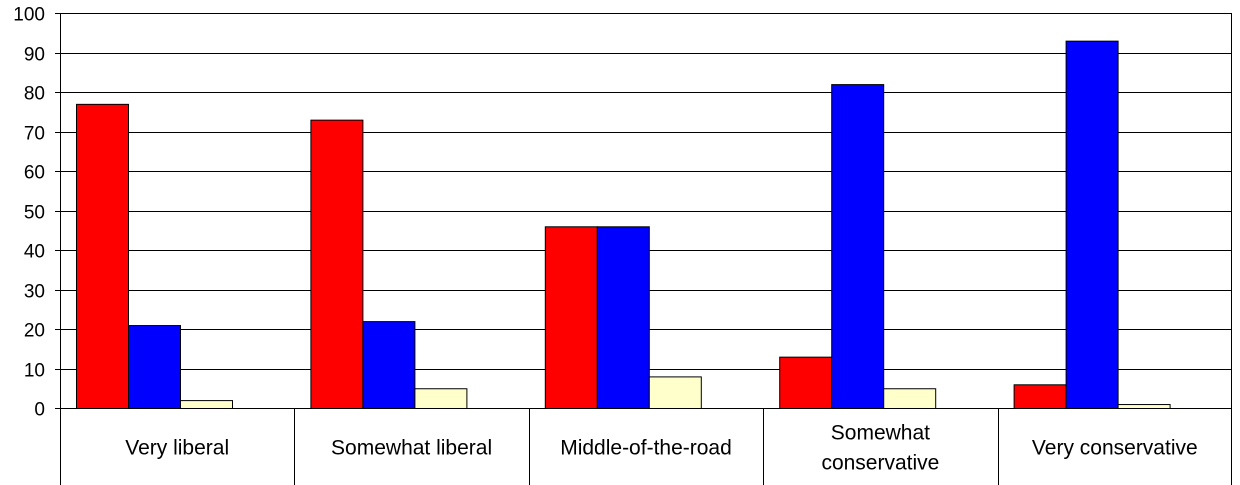  What do you see at coordinates (880, 433) in the screenshot?
I see `category-label: Somewhat` at bounding box center [880, 433].